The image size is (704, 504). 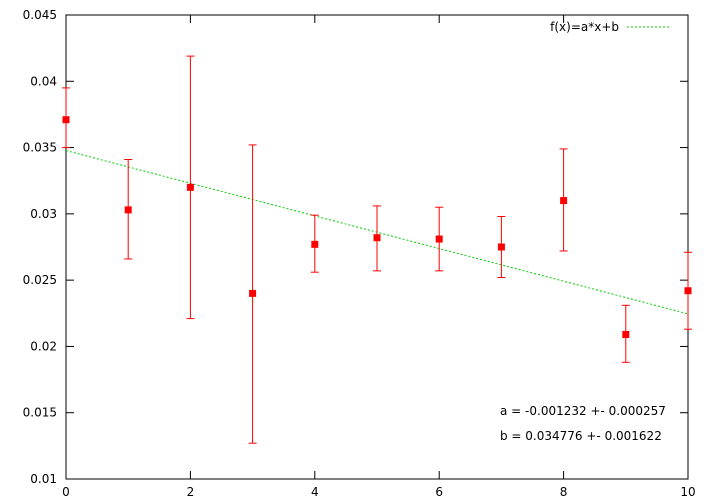 I want to click on y-tick-label: 0.01, so click(x=43, y=479).